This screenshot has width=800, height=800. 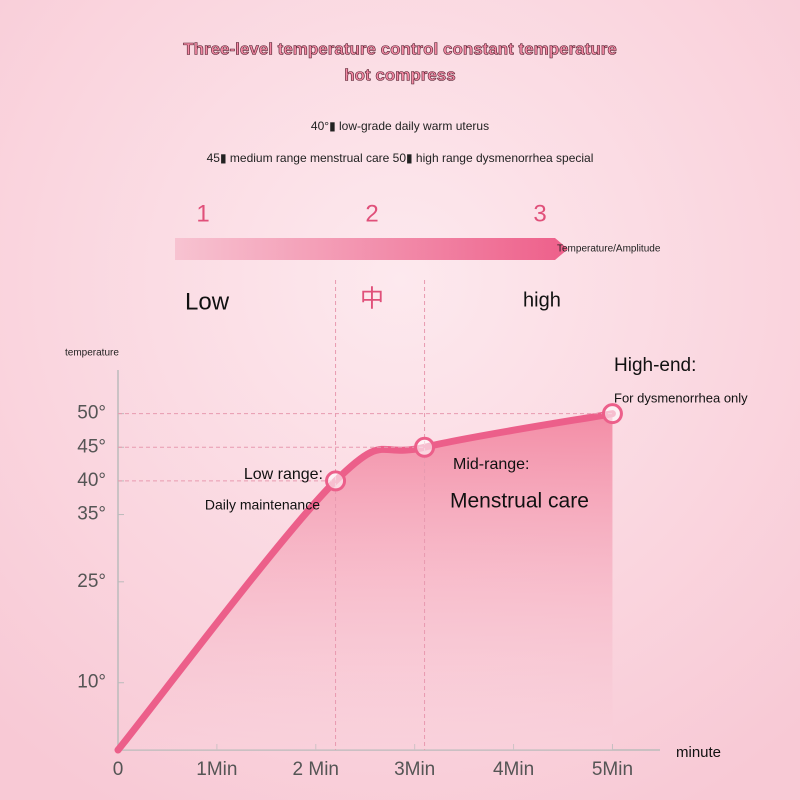 I want to click on y-tick-label: 50°, so click(x=91, y=413).